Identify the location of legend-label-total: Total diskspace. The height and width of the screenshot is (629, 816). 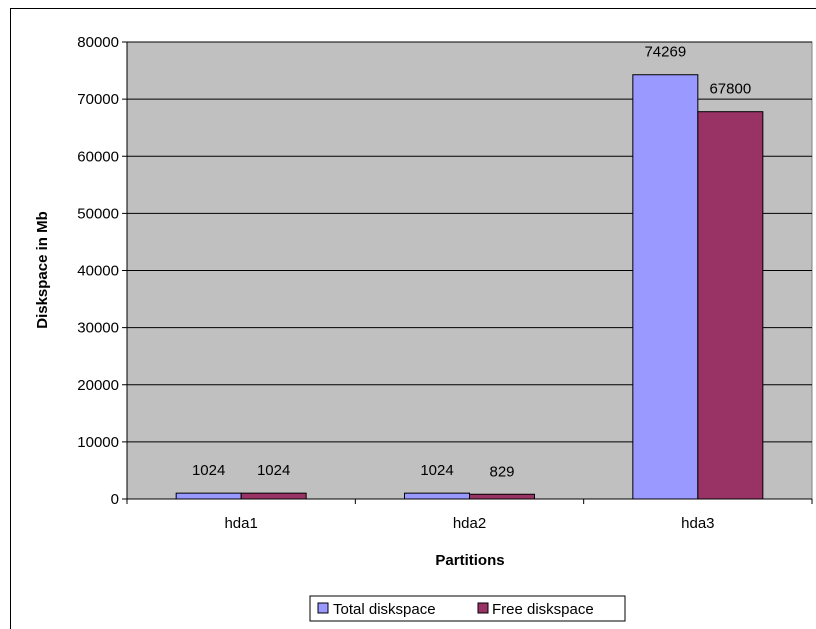
(384, 609).